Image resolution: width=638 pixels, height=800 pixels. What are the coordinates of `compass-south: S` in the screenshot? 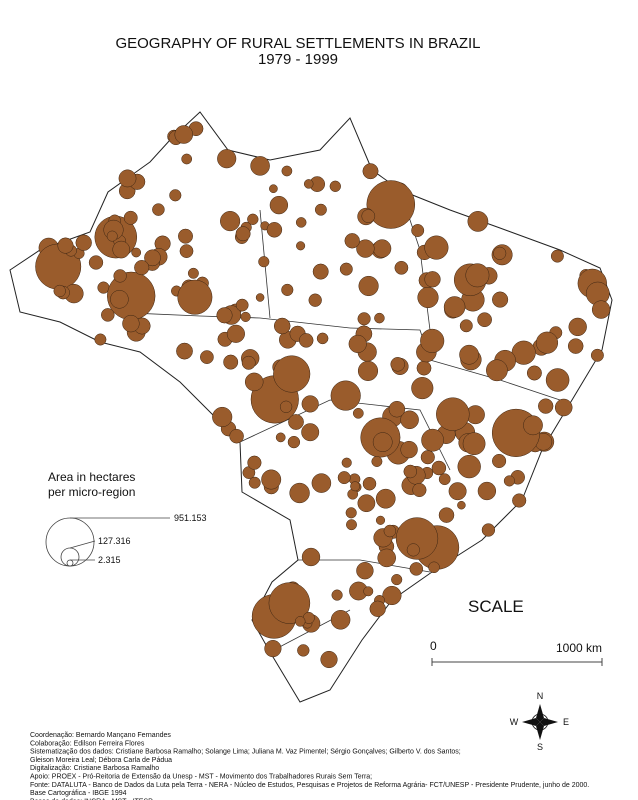 It's located at (540, 747).